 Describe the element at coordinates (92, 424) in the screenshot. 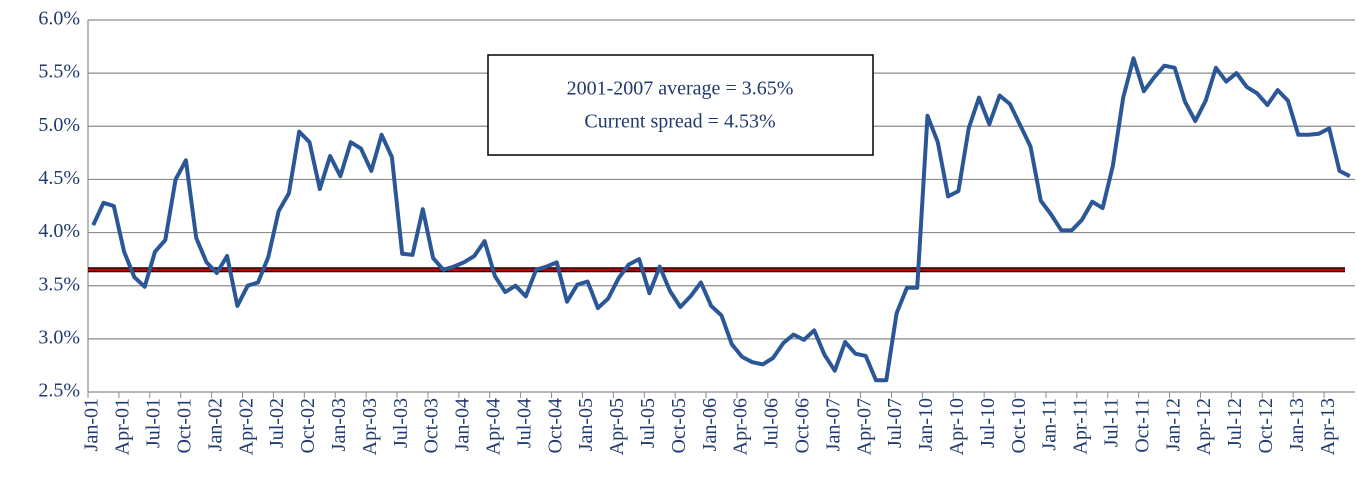

I see `x-tick-label: Jan-01` at that location.